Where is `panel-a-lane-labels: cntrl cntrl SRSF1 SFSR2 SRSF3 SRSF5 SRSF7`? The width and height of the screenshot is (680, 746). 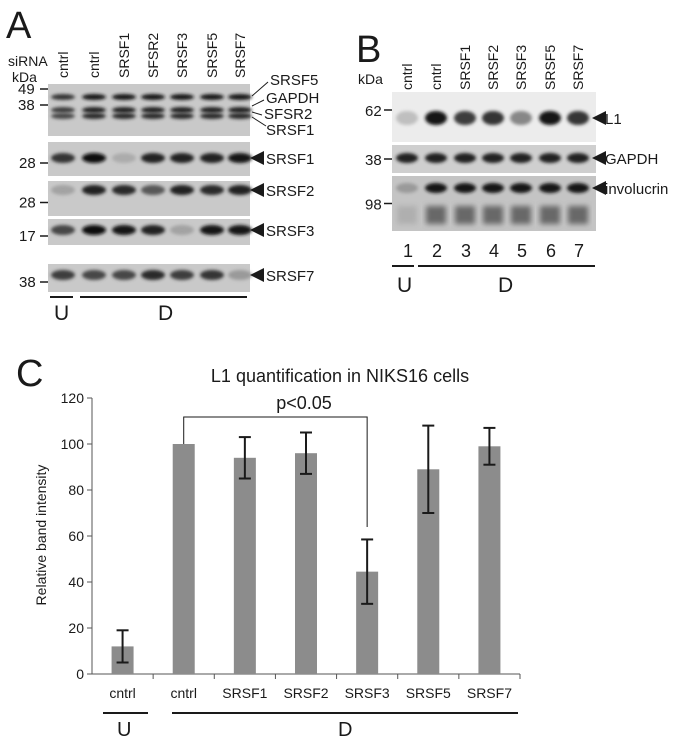
panel-a-lane-labels: cntrl cntrl SRSF1 SFSR2 SRSF3 SRSF5 SRSF7 is located at coordinates (151, 55).